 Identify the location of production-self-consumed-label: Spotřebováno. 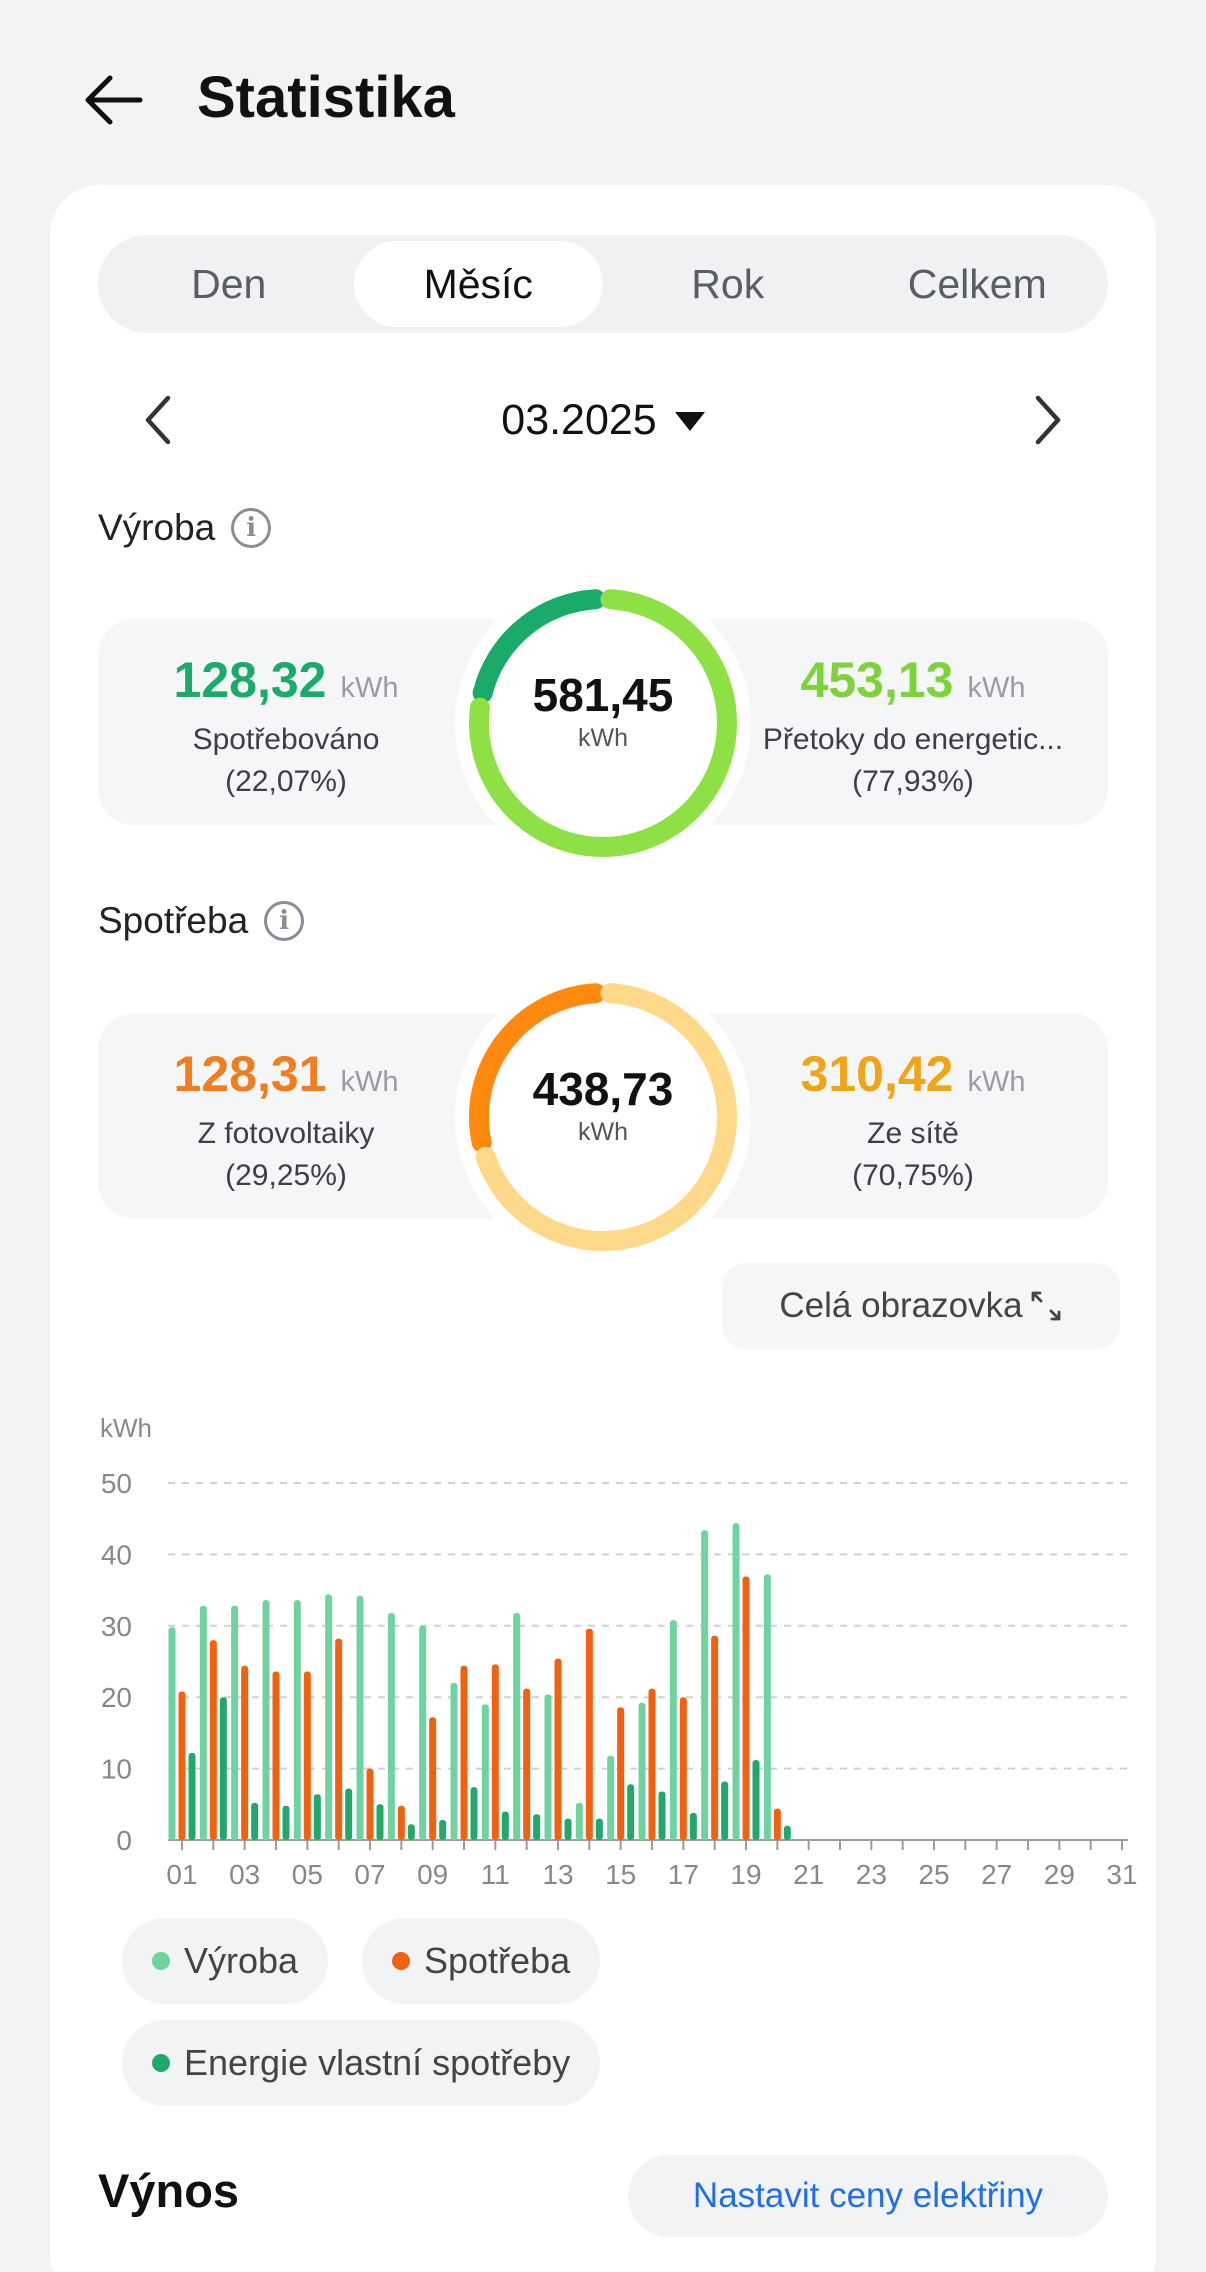
(286, 739).